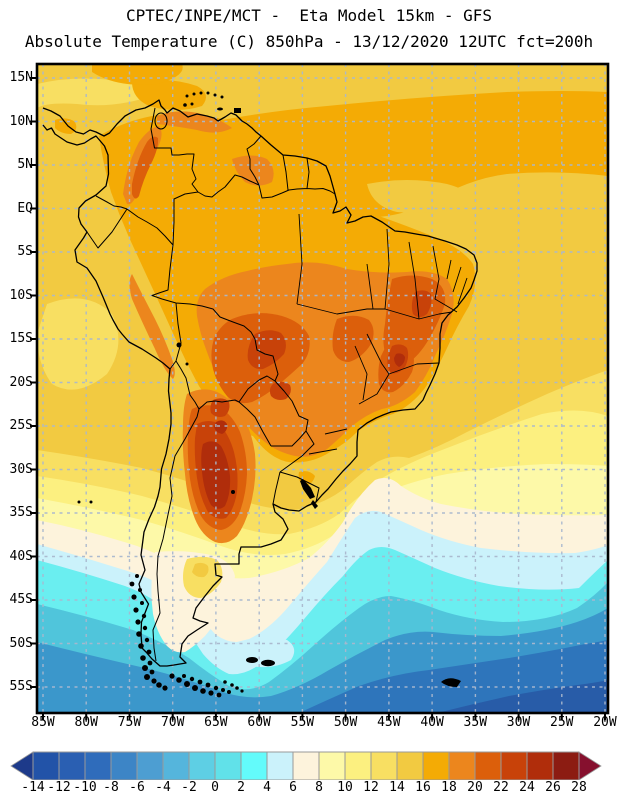 This screenshot has height=800, width=618. Describe the element at coordinates (345, 787) in the screenshot. I see `colorbar-tick-label: 10` at that location.